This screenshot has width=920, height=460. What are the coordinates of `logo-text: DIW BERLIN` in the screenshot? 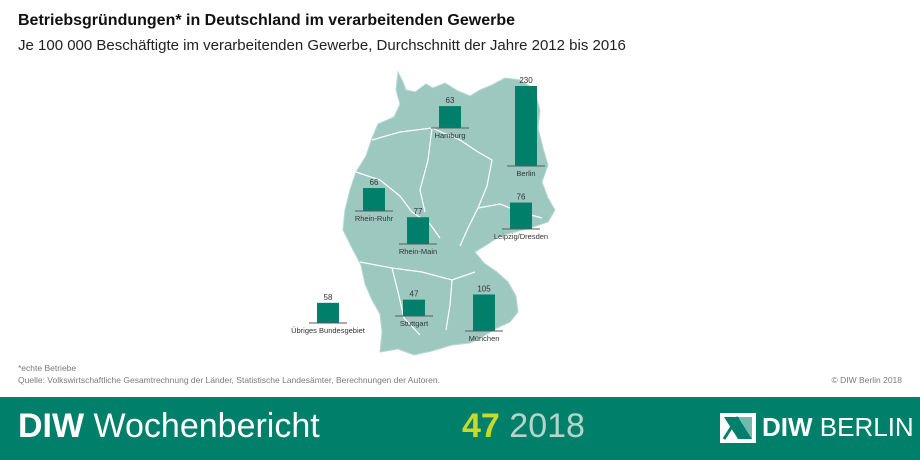 It's located at (838, 427).